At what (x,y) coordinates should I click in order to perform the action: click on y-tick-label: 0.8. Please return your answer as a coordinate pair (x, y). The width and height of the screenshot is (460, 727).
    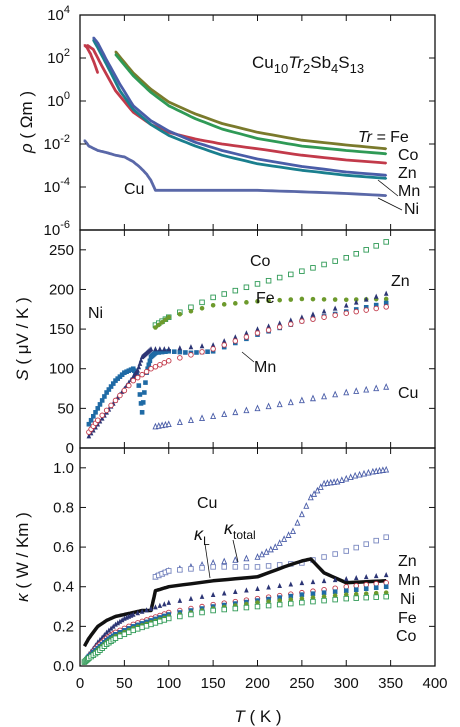
    Looking at the image, I should click on (63, 507).